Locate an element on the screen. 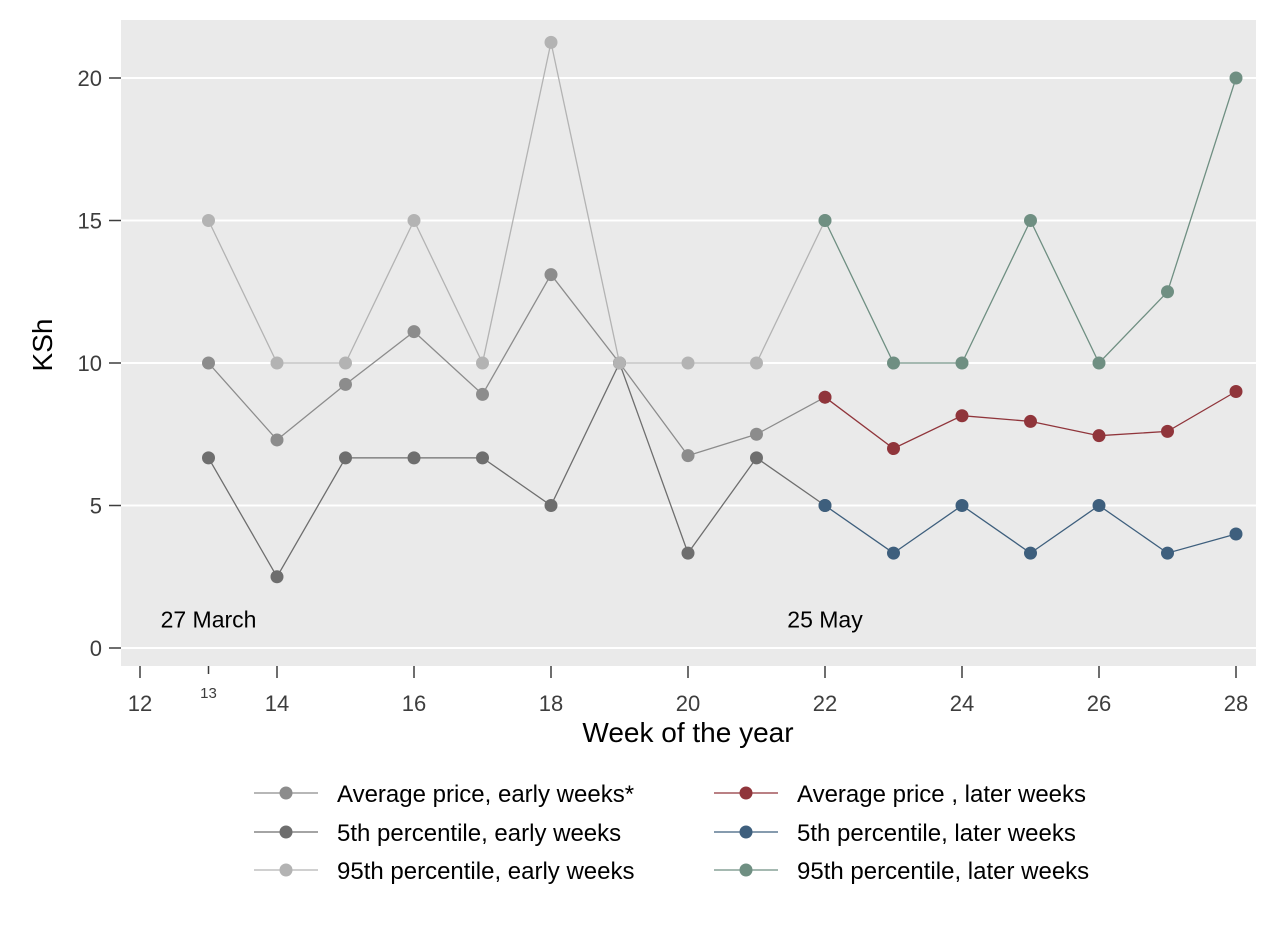  x-tick-label-28: 28 is located at coordinates (1236, 703).